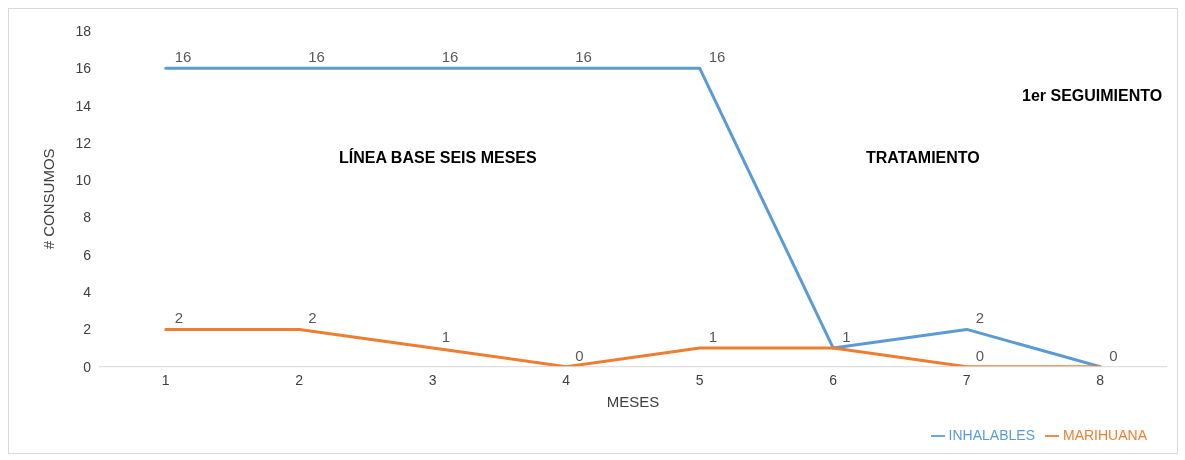 Image resolution: width=1185 pixels, height=460 pixels. Describe the element at coordinates (633, 401) in the screenshot. I see `x-axis-title: MESES` at that location.